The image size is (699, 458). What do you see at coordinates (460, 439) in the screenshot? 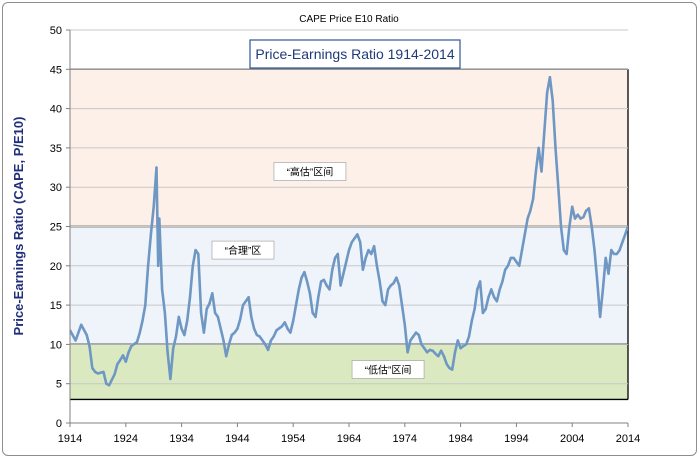
I see `x-tick-label-7: 1984` at bounding box center [460, 439].